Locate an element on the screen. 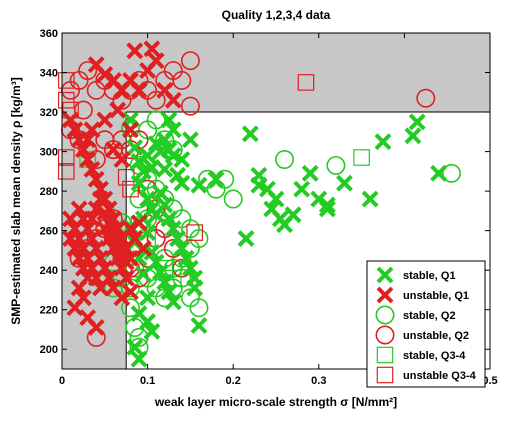 The height and width of the screenshot is (433, 530). y-tick-label-7: 340 is located at coordinates (49, 74).